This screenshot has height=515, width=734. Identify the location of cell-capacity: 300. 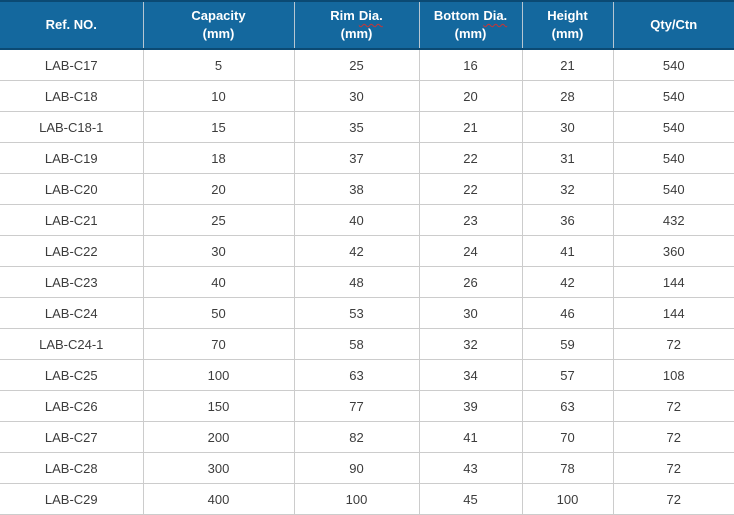
(218, 468).